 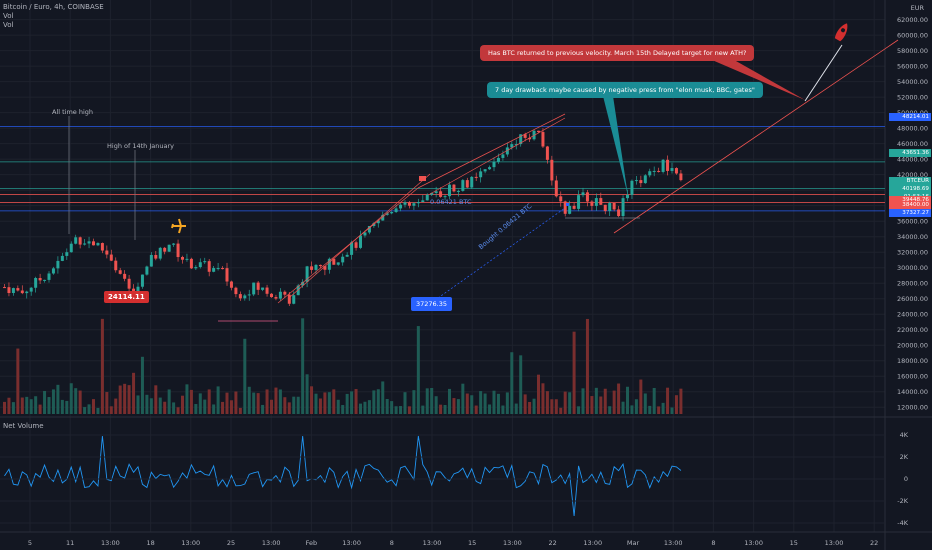 What do you see at coordinates (874, 543) in the screenshot?
I see `time-tick-label: 22` at bounding box center [874, 543].